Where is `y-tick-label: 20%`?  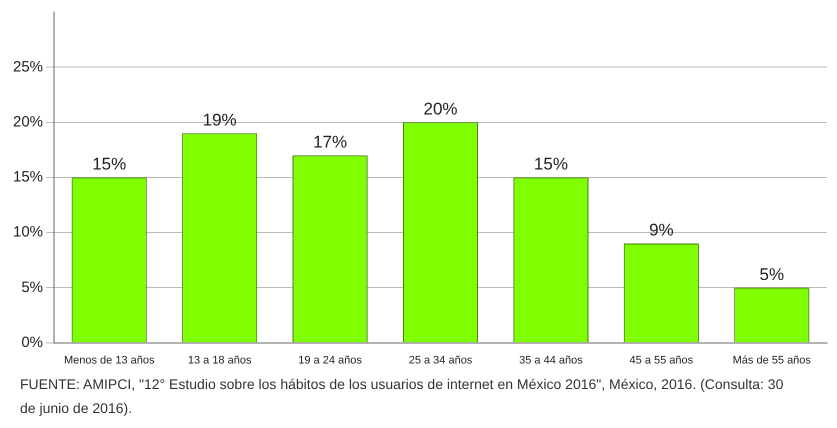
y-tick-label: 20% is located at coordinates (28, 121).